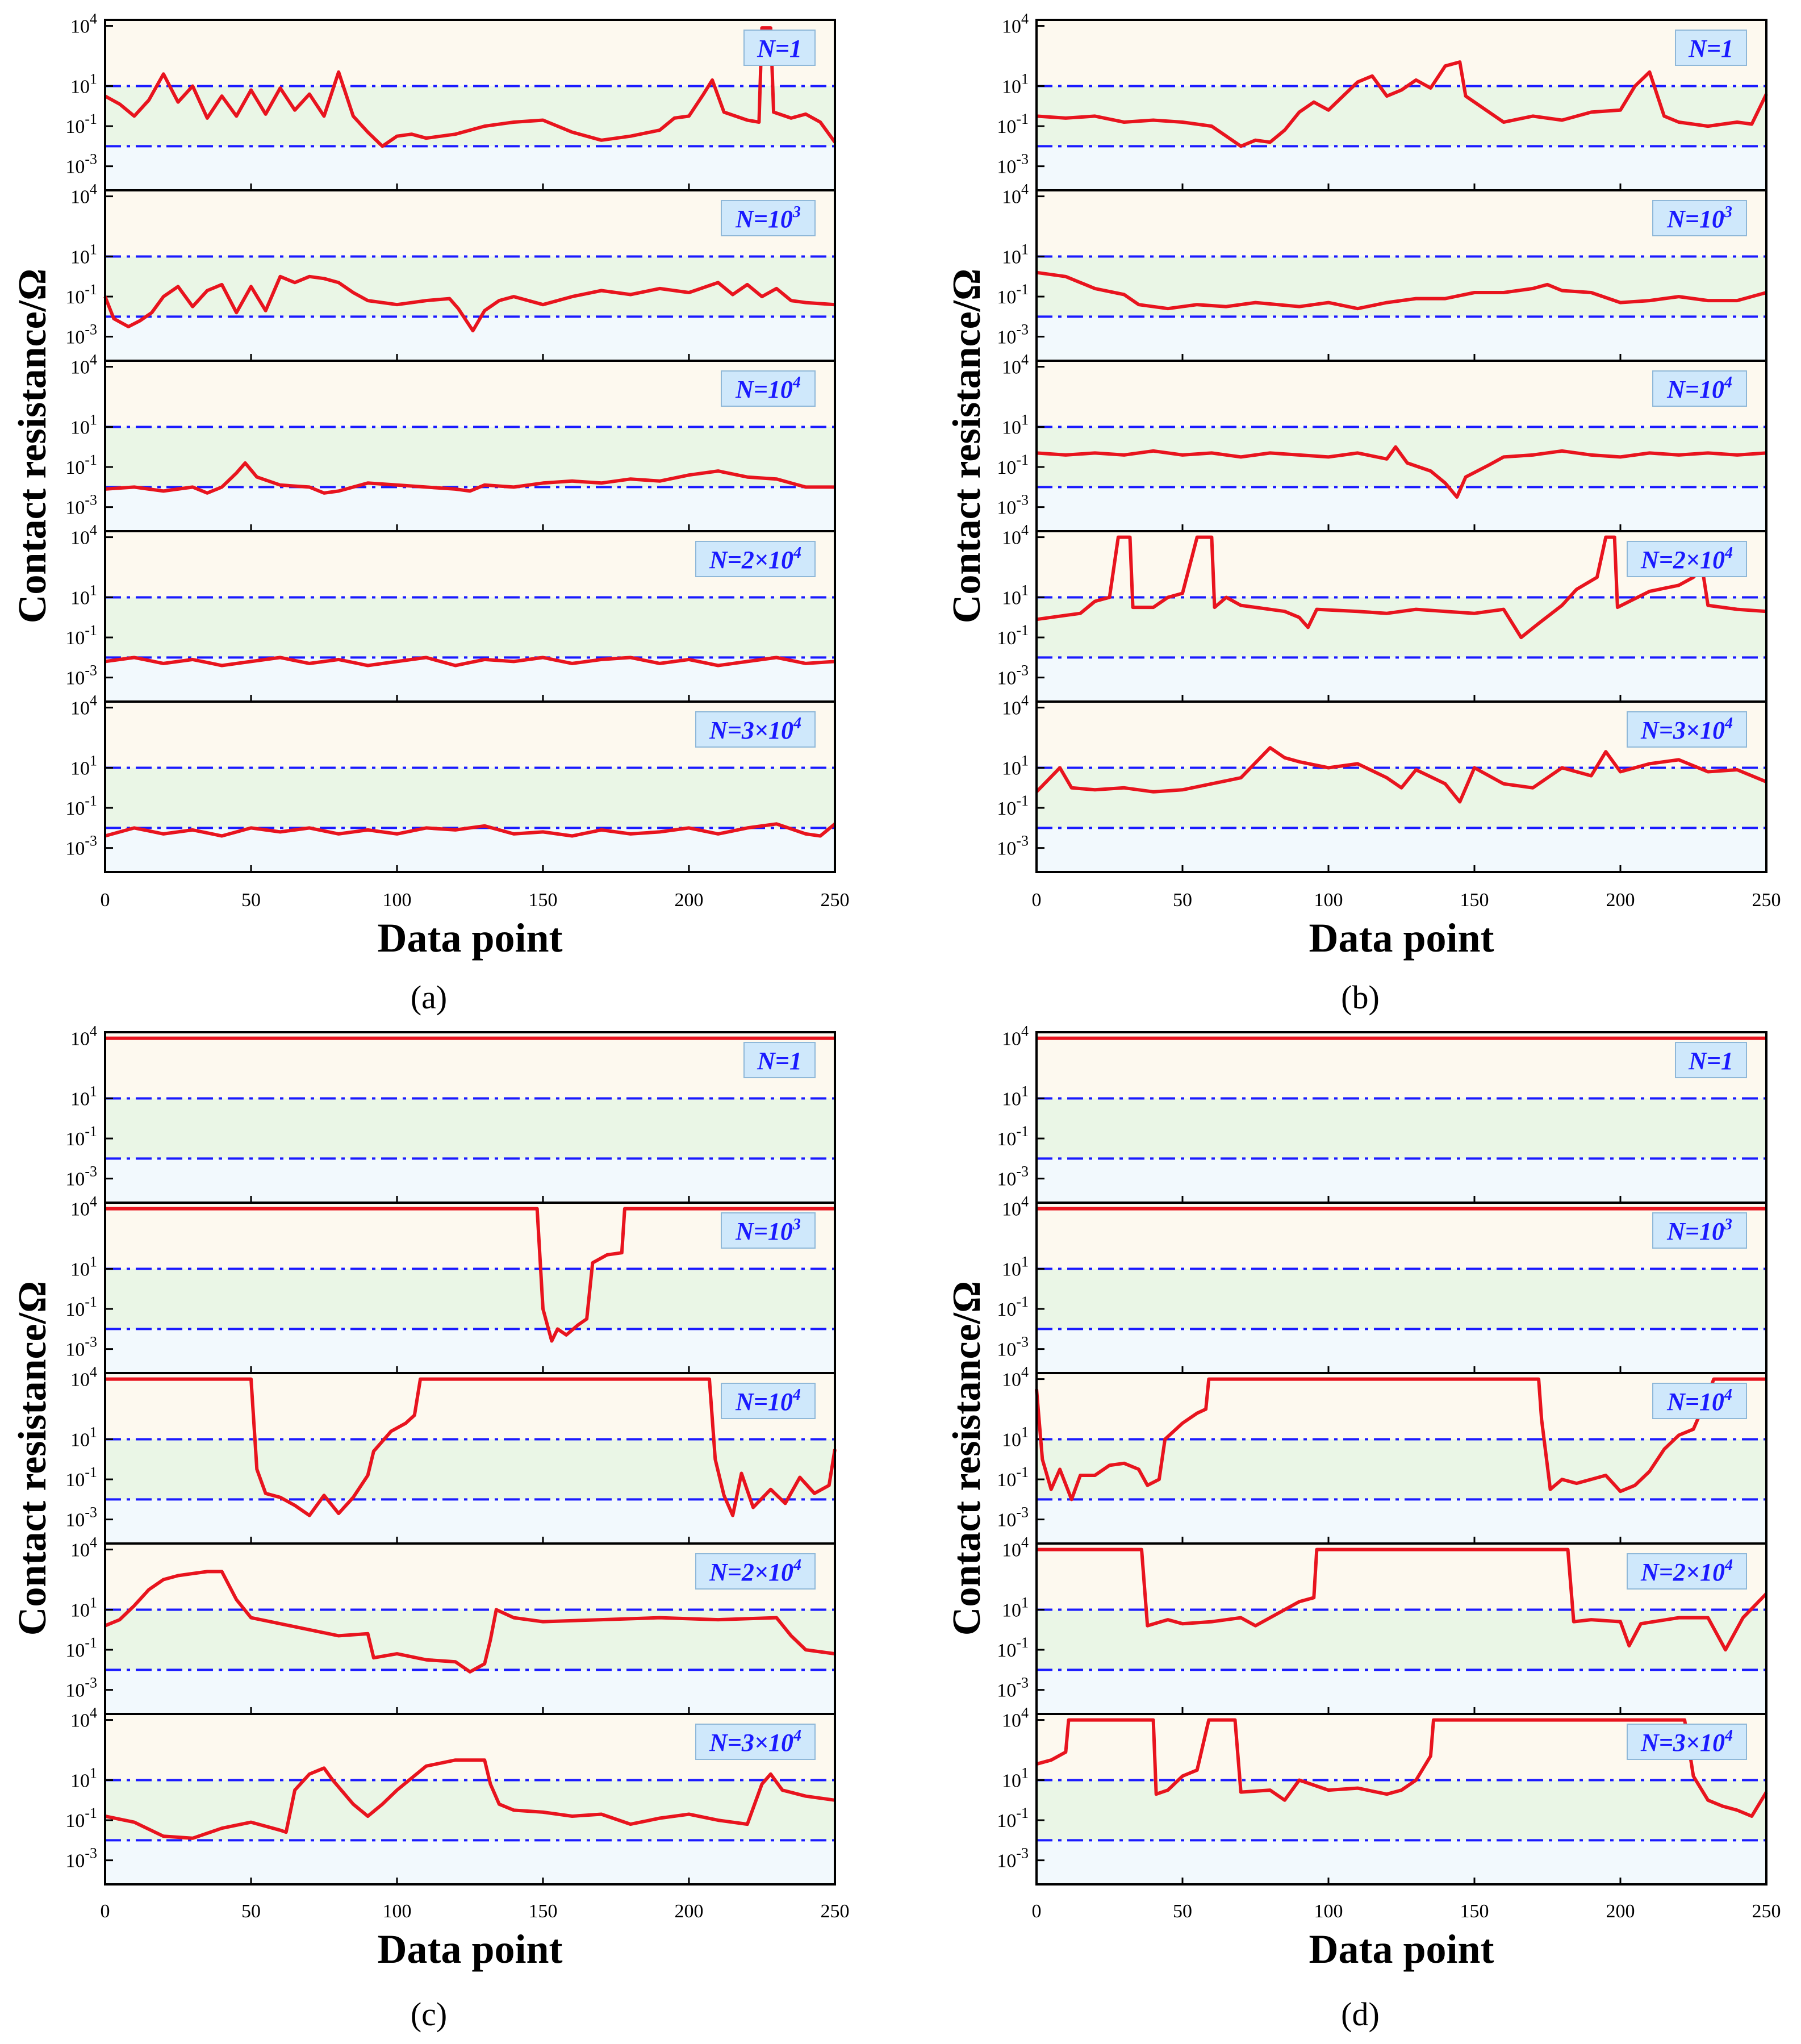 The width and height of the screenshot is (1801, 2044). Describe the element at coordinates (429, 997) in the screenshot. I see `panel-caption: (a)` at that location.